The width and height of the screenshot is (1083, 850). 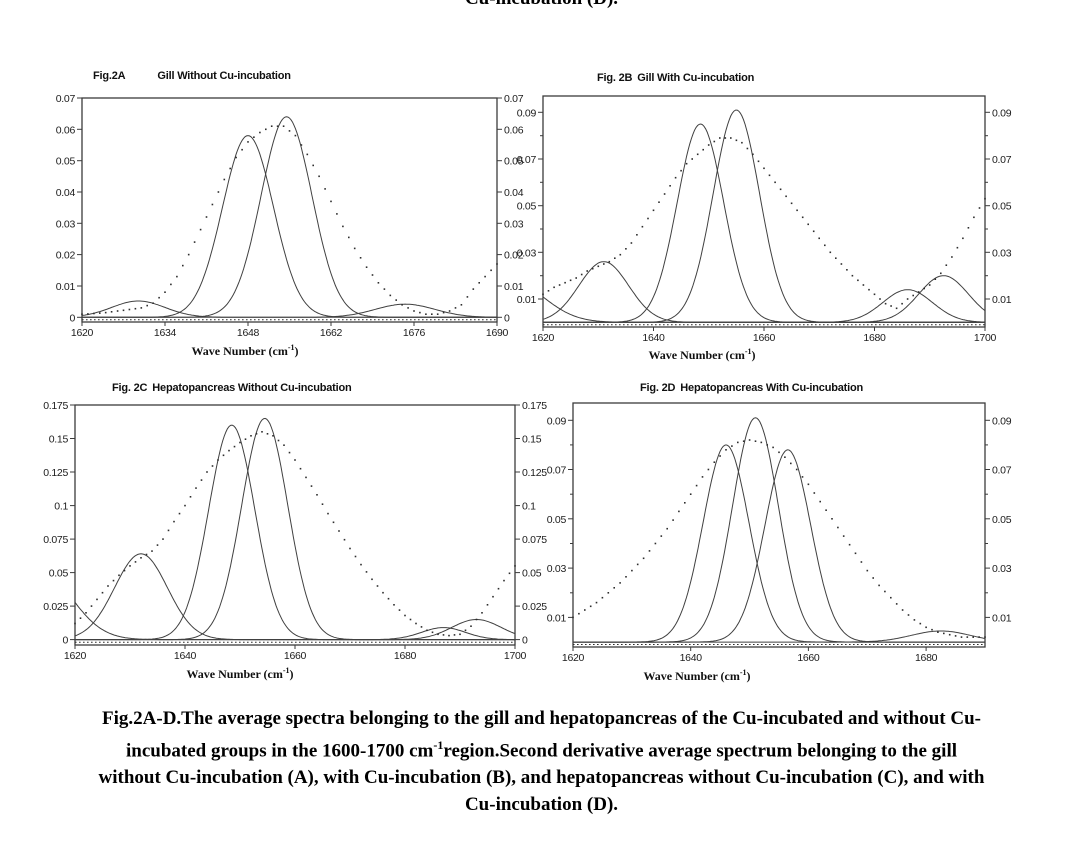 What do you see at coordinates (697, 676) in the screenshot?
I see `fig2d-xaxis-label: Wave Number (cm-1)` at bounding box center [697, 676].